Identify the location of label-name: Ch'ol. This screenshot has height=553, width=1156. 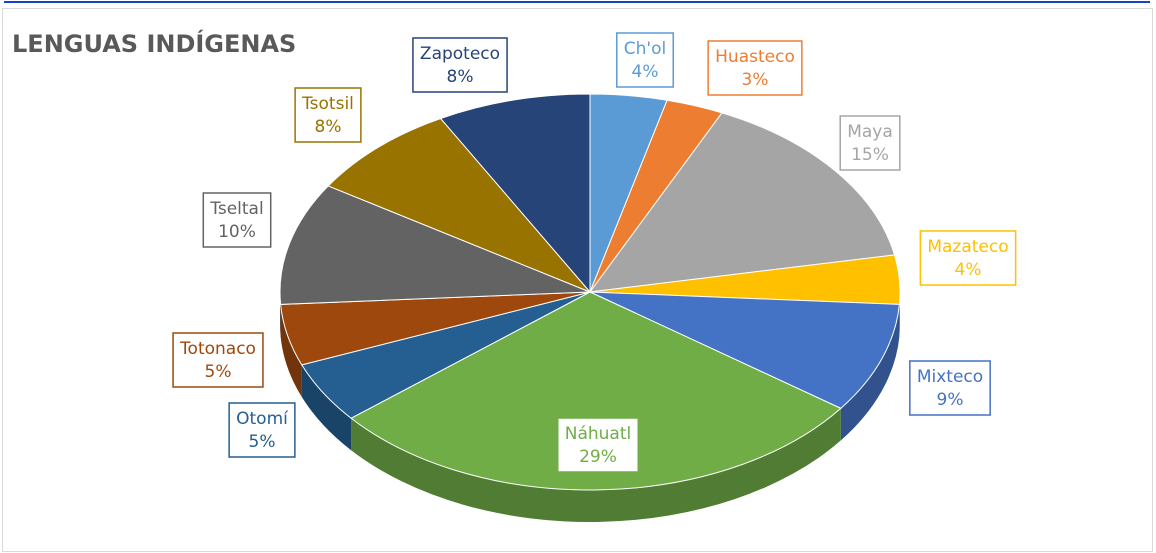
(645, 49).